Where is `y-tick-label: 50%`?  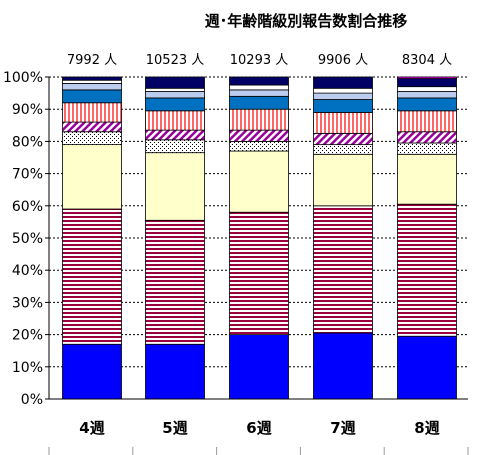 y-tick-label: 50% is located at coordinates (27, 239).